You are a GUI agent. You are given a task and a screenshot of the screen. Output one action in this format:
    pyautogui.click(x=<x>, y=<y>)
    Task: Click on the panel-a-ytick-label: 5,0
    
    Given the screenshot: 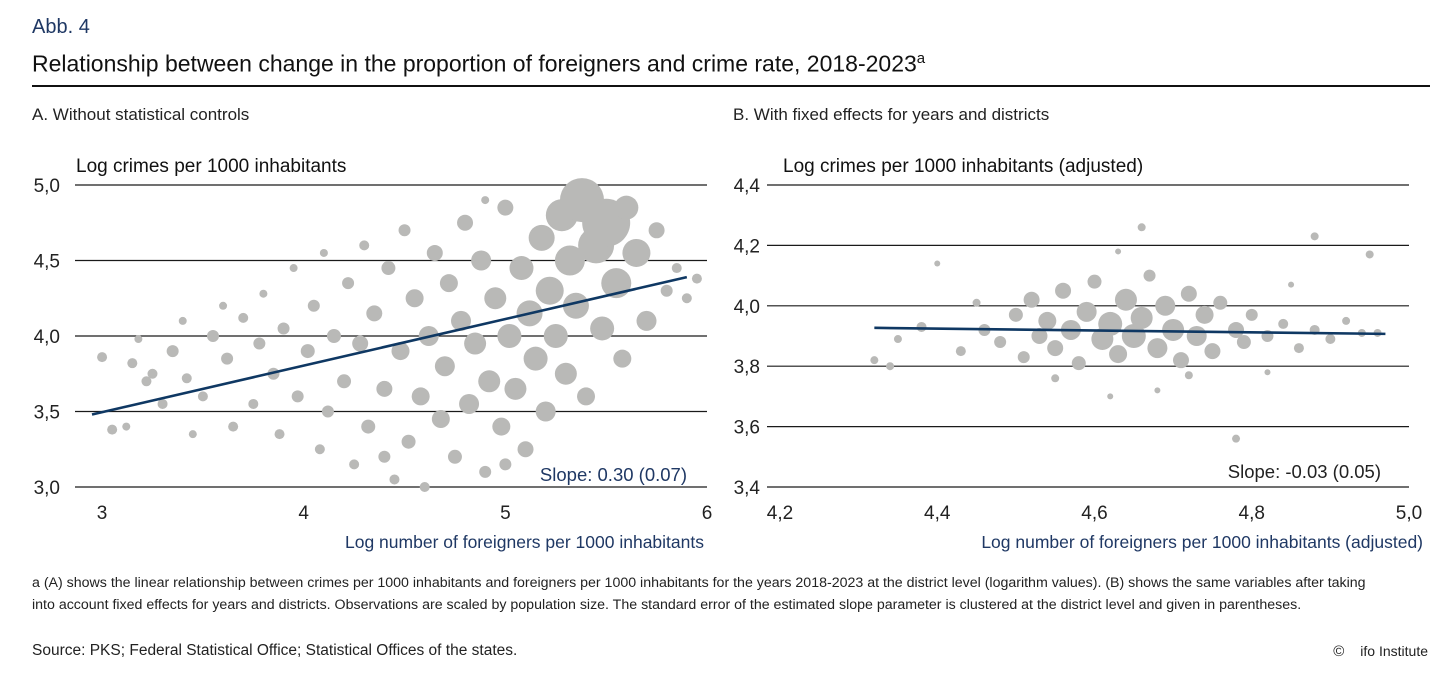 What is the action you would take?
    pyautogui.click(x=47, y=186)
    